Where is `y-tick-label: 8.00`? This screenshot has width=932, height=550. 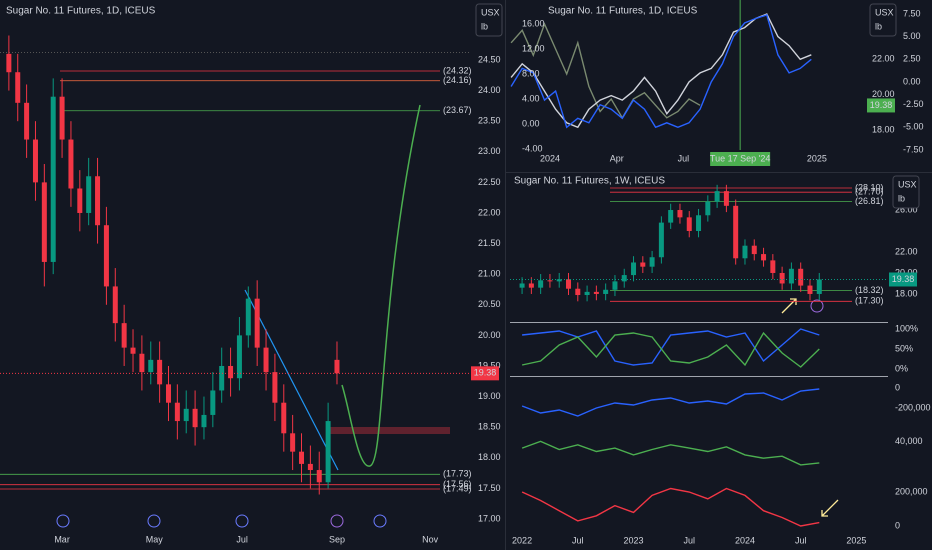
y-tick-label: 8.00 is located at coordinates (531, 73).